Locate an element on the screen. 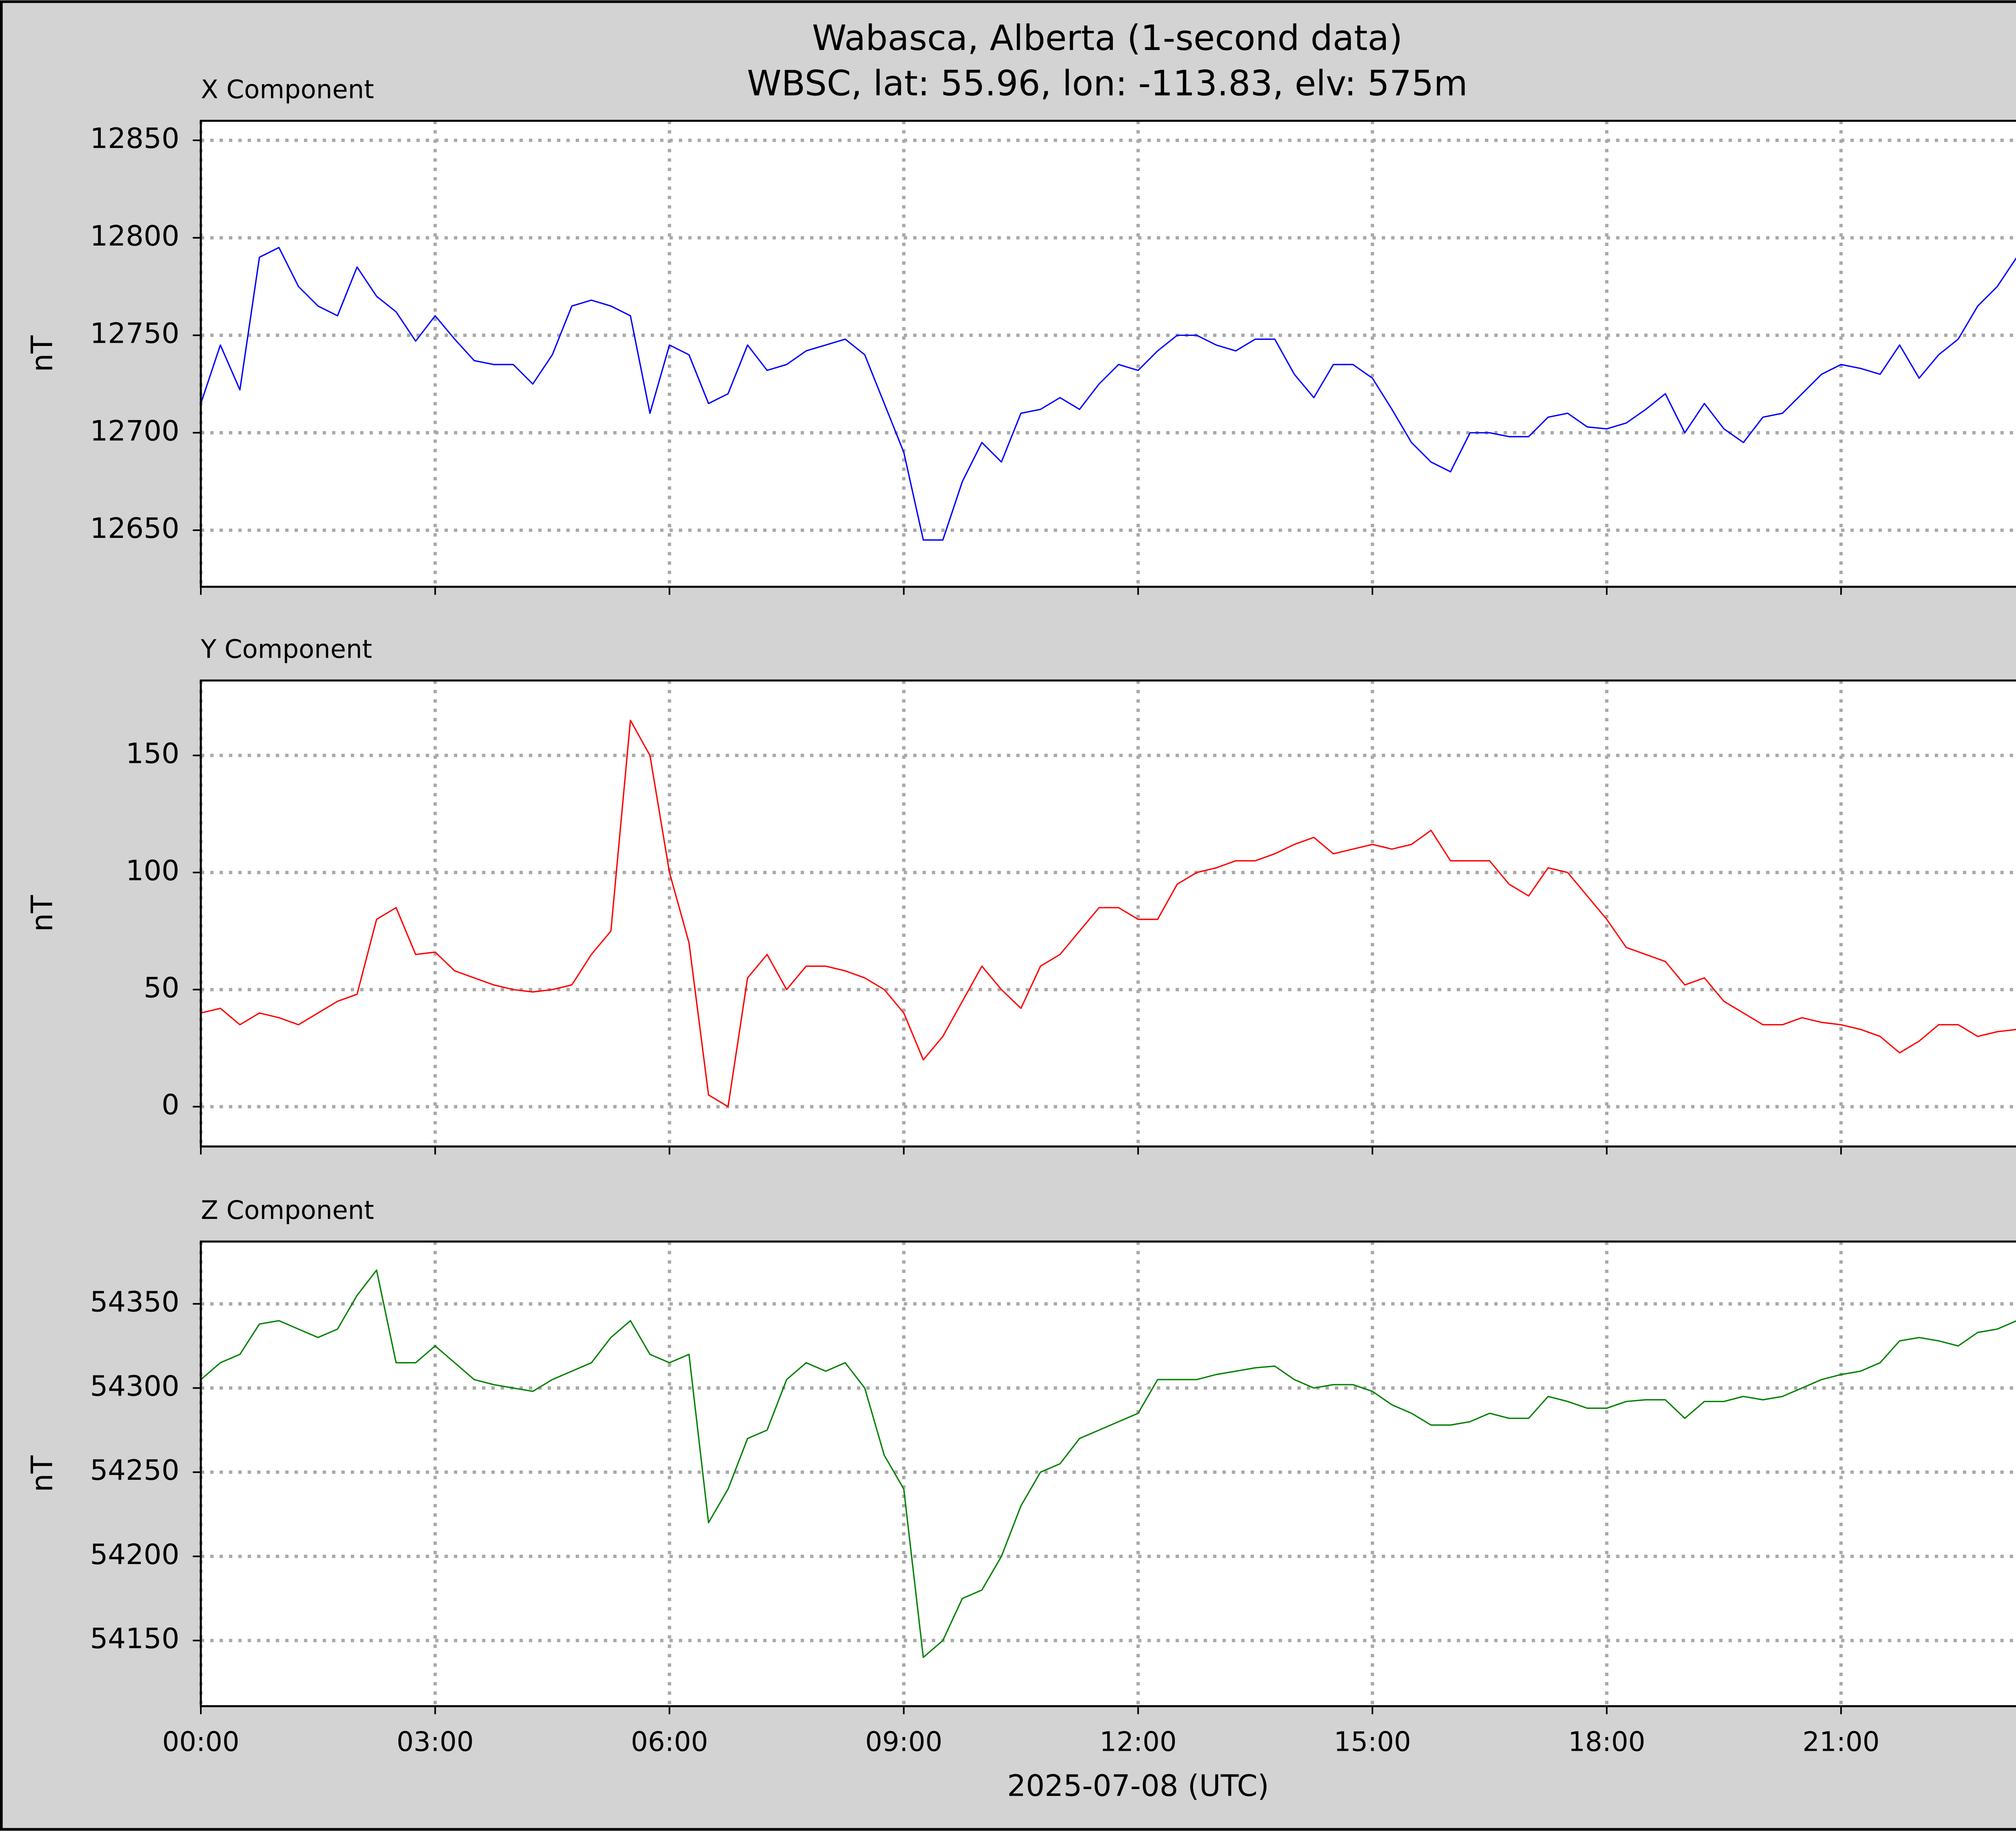  x-tick-label: 06:00 is located at coordinates (669, 1741).